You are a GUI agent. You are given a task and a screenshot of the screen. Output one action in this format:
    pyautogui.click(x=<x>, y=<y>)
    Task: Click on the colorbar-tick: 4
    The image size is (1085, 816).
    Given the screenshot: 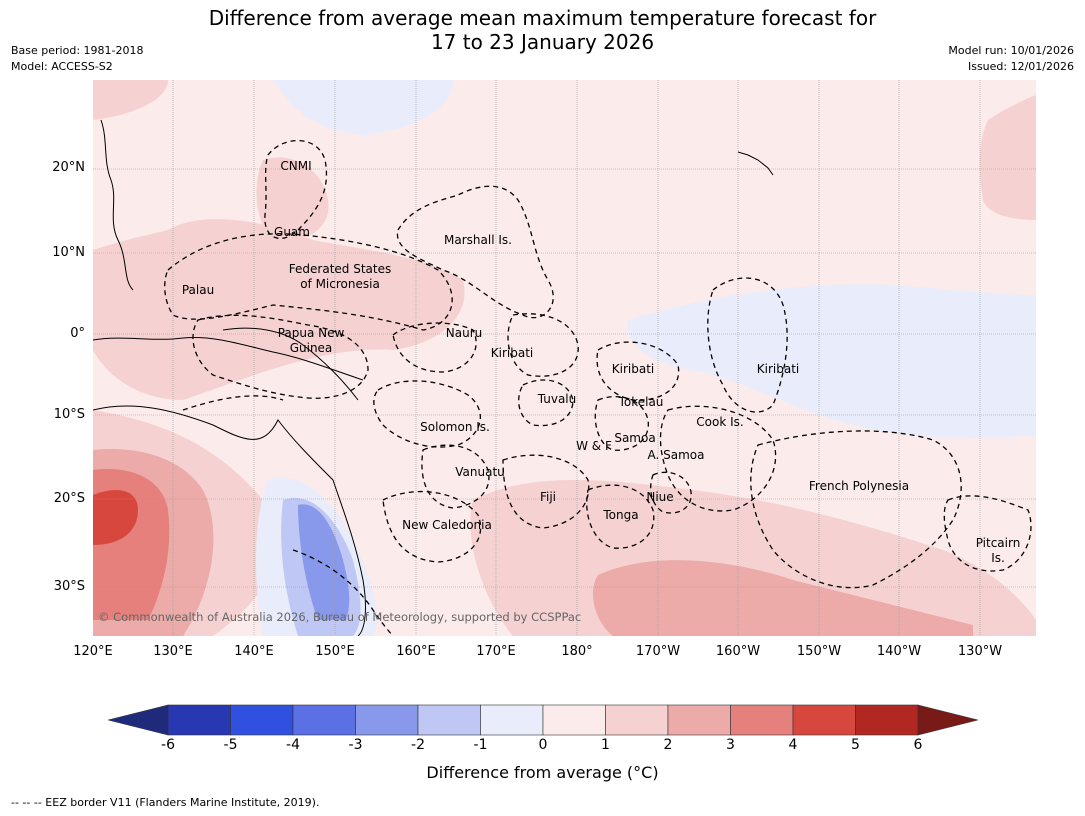 What is the action you would take?
    pyautogui.click(x=793, y=745)
    